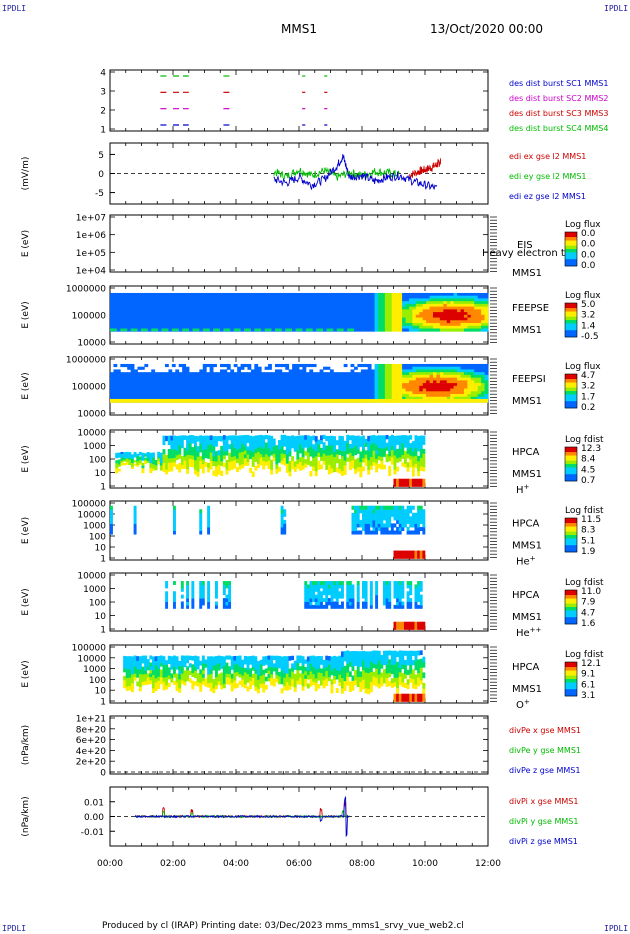 The height and width of the screenshot is (934, 630). I want to click on hpca-he-ytick: 100, so click(97, 538).